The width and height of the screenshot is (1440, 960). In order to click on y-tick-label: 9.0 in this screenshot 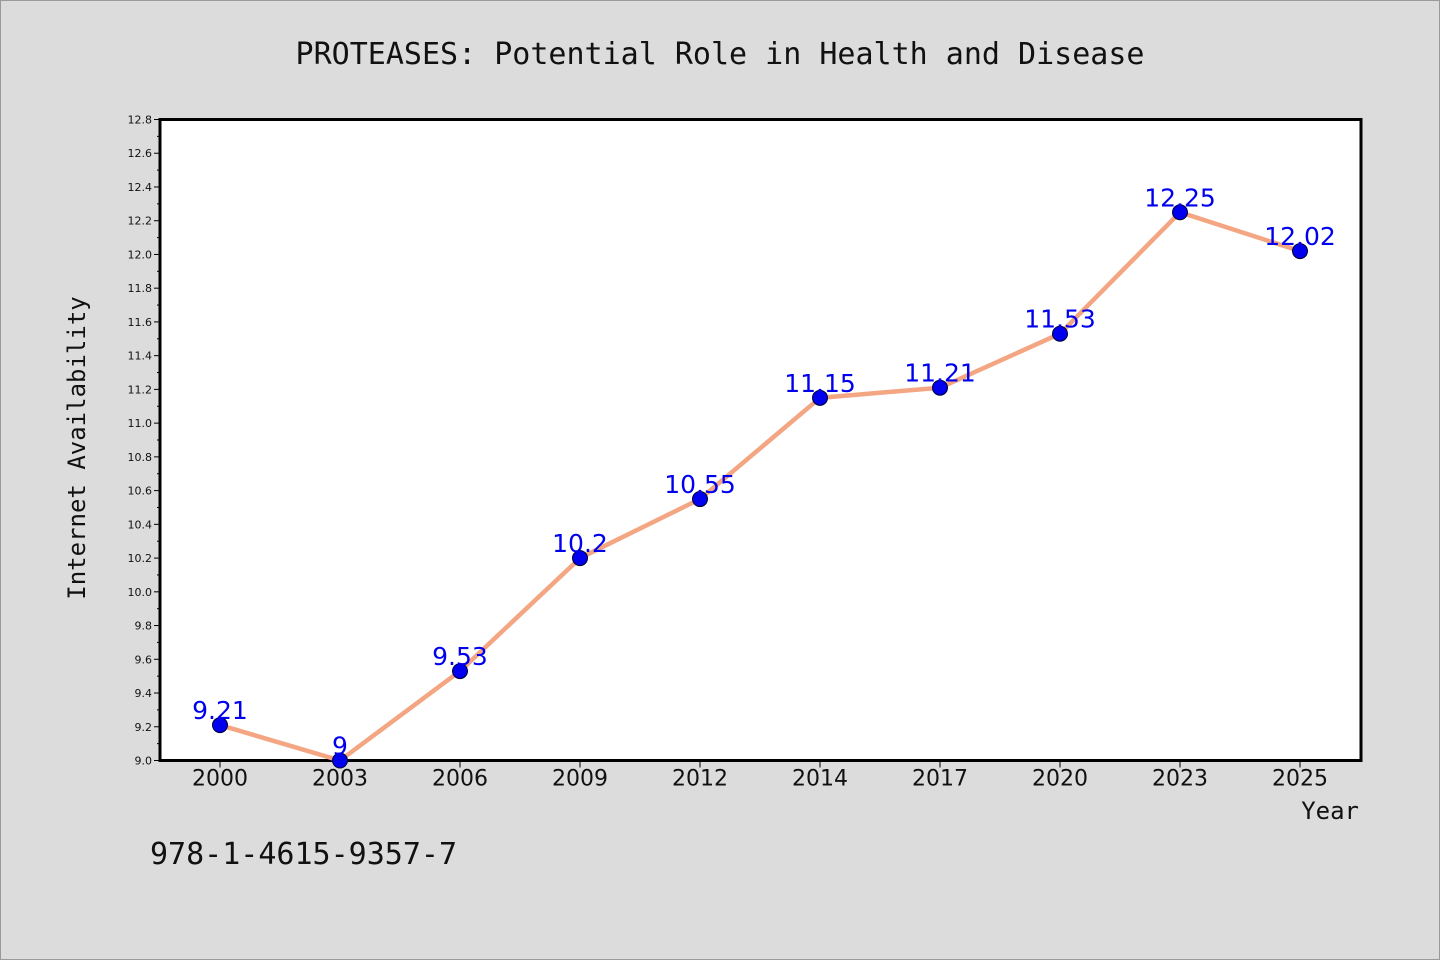, I will do `click(144, 761)`.